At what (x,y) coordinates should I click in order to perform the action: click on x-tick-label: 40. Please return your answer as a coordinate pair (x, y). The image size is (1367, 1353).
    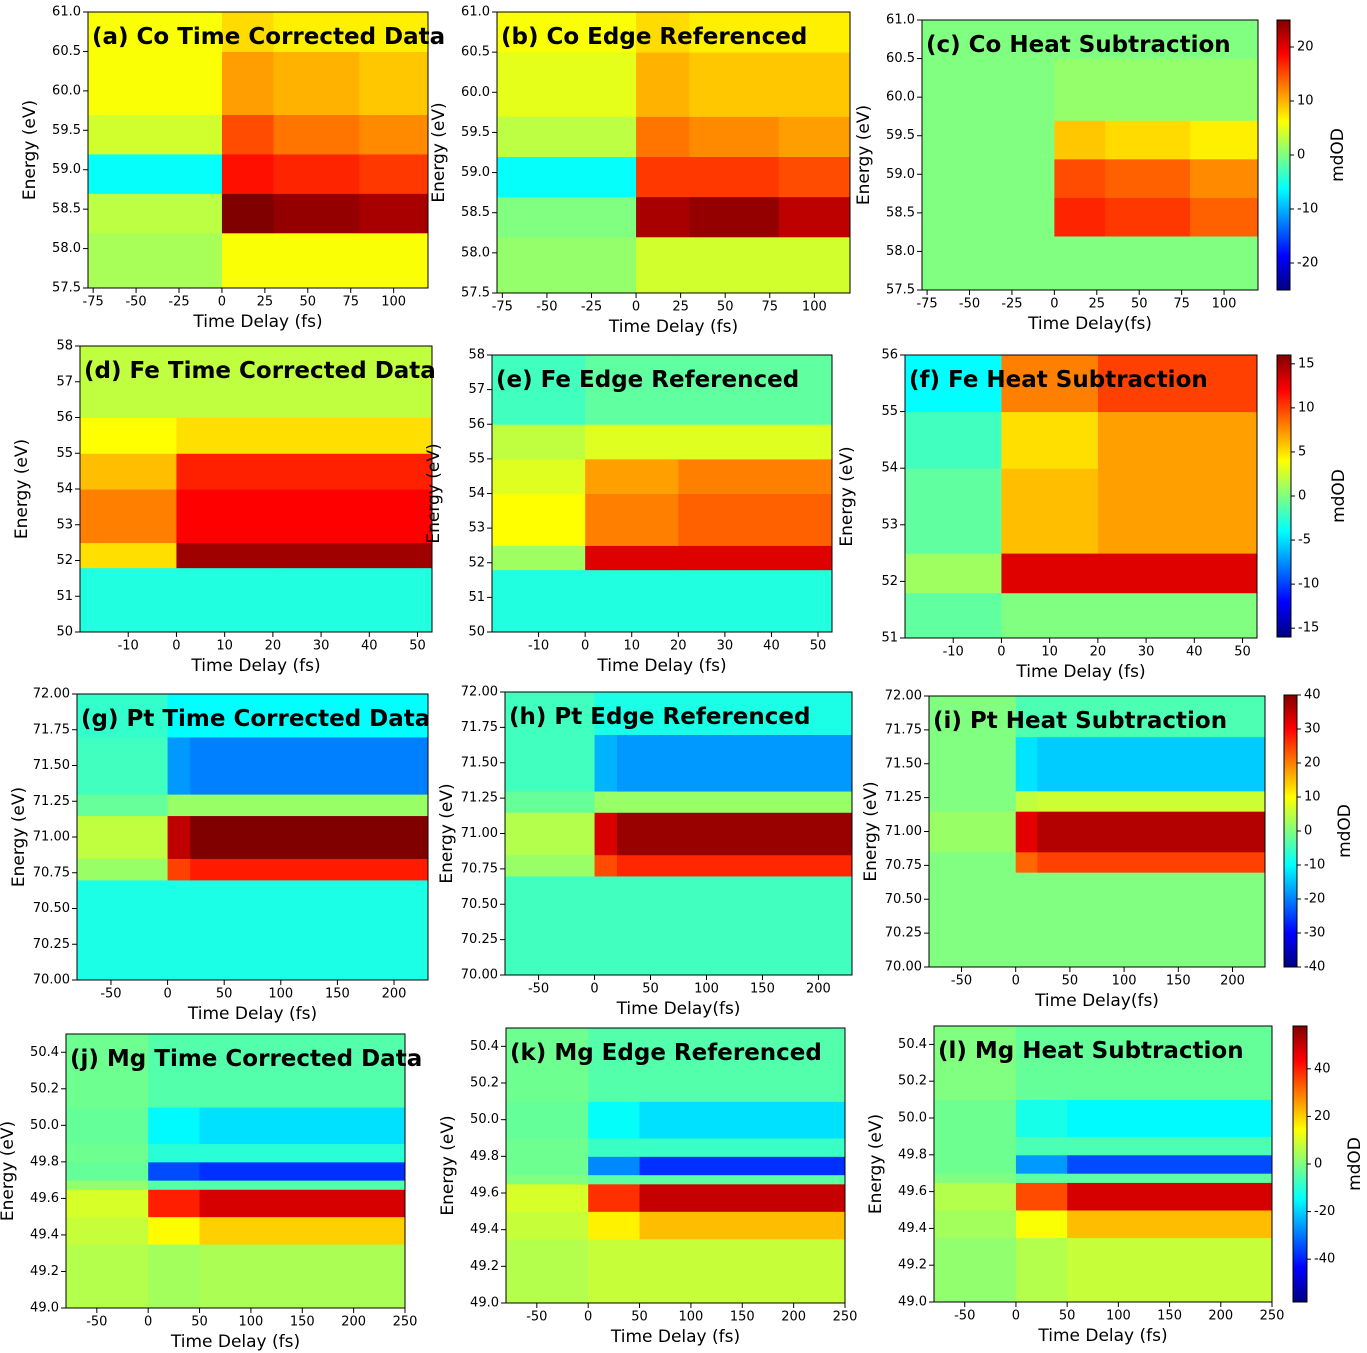
    Looking at the image, I should click on (369, 646).